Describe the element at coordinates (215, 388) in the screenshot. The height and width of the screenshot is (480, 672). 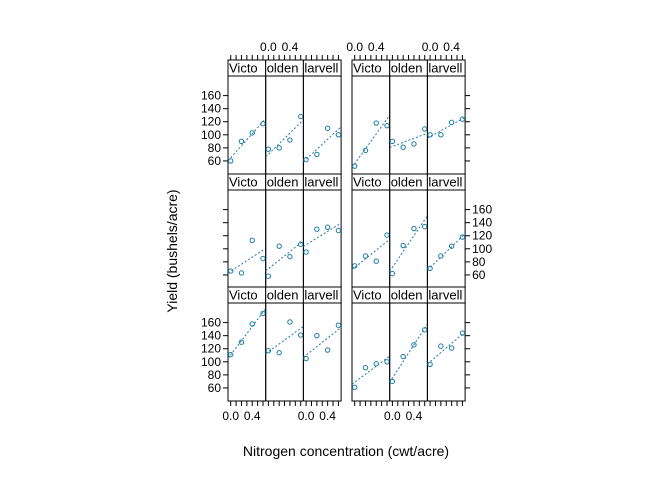
I see `y-tick-label: 60` at that location.